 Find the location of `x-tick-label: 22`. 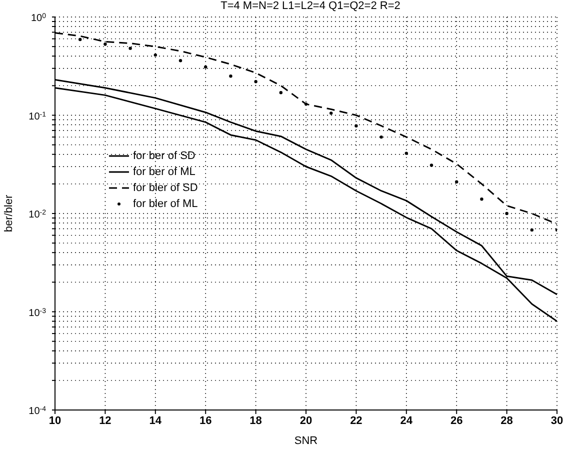

x-tick-label: 22 is located at coordinates (356, 420).